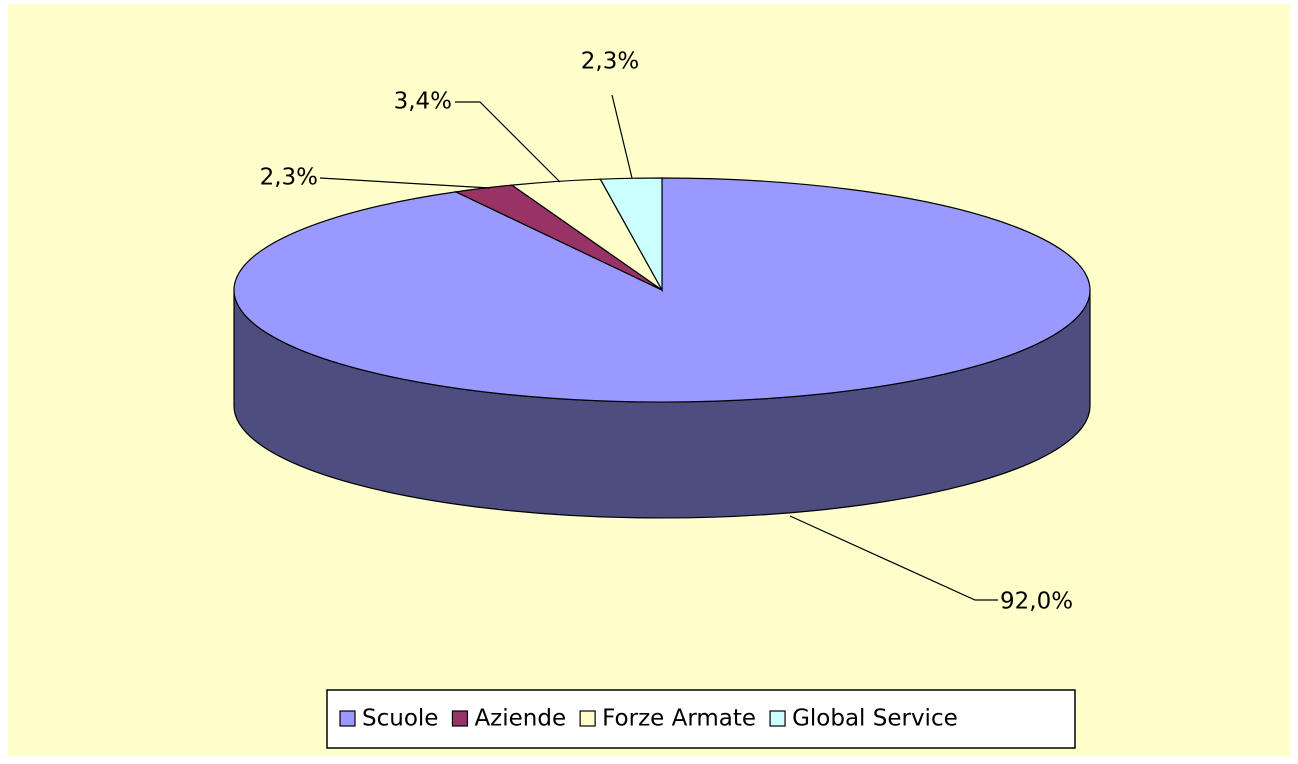  What do you see at coordinates (400, 719) in the screenshot?
I see `legend-label: Scuole` at bounding box center [400, 719].